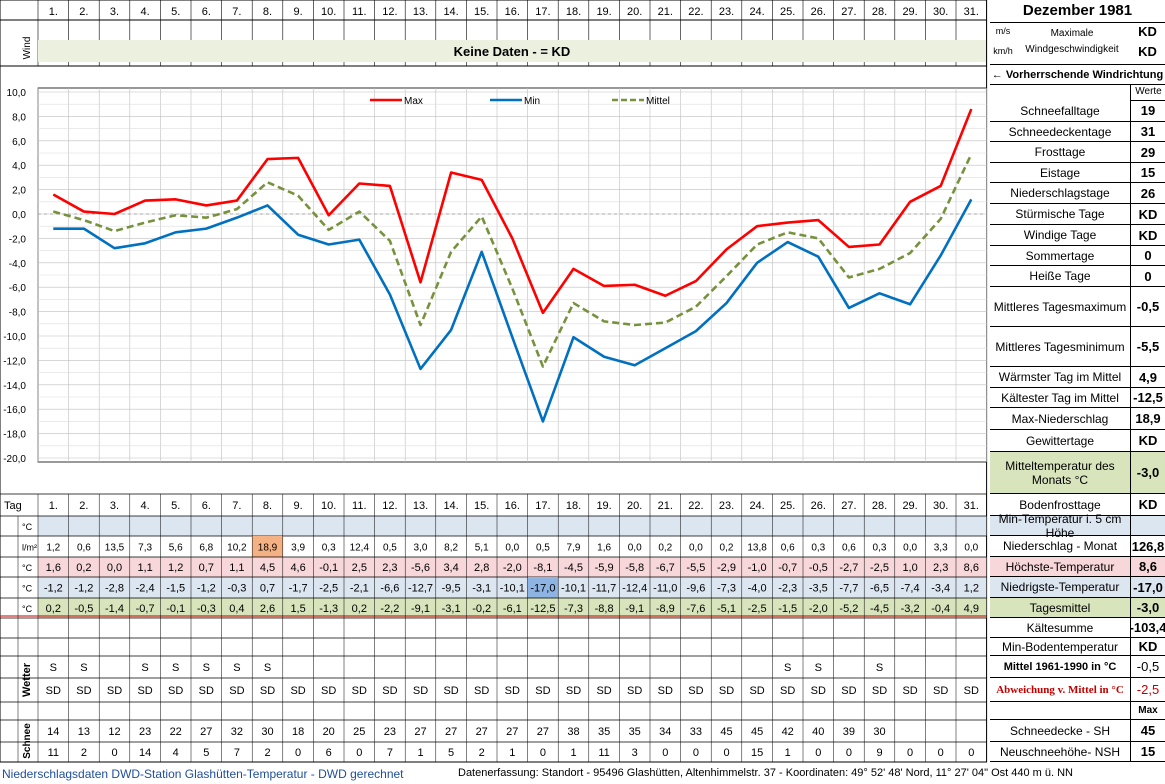 The width and height of the screenshot is (1165, 784). I want to click on unit-kmh: km/h, so click(1003, 51).